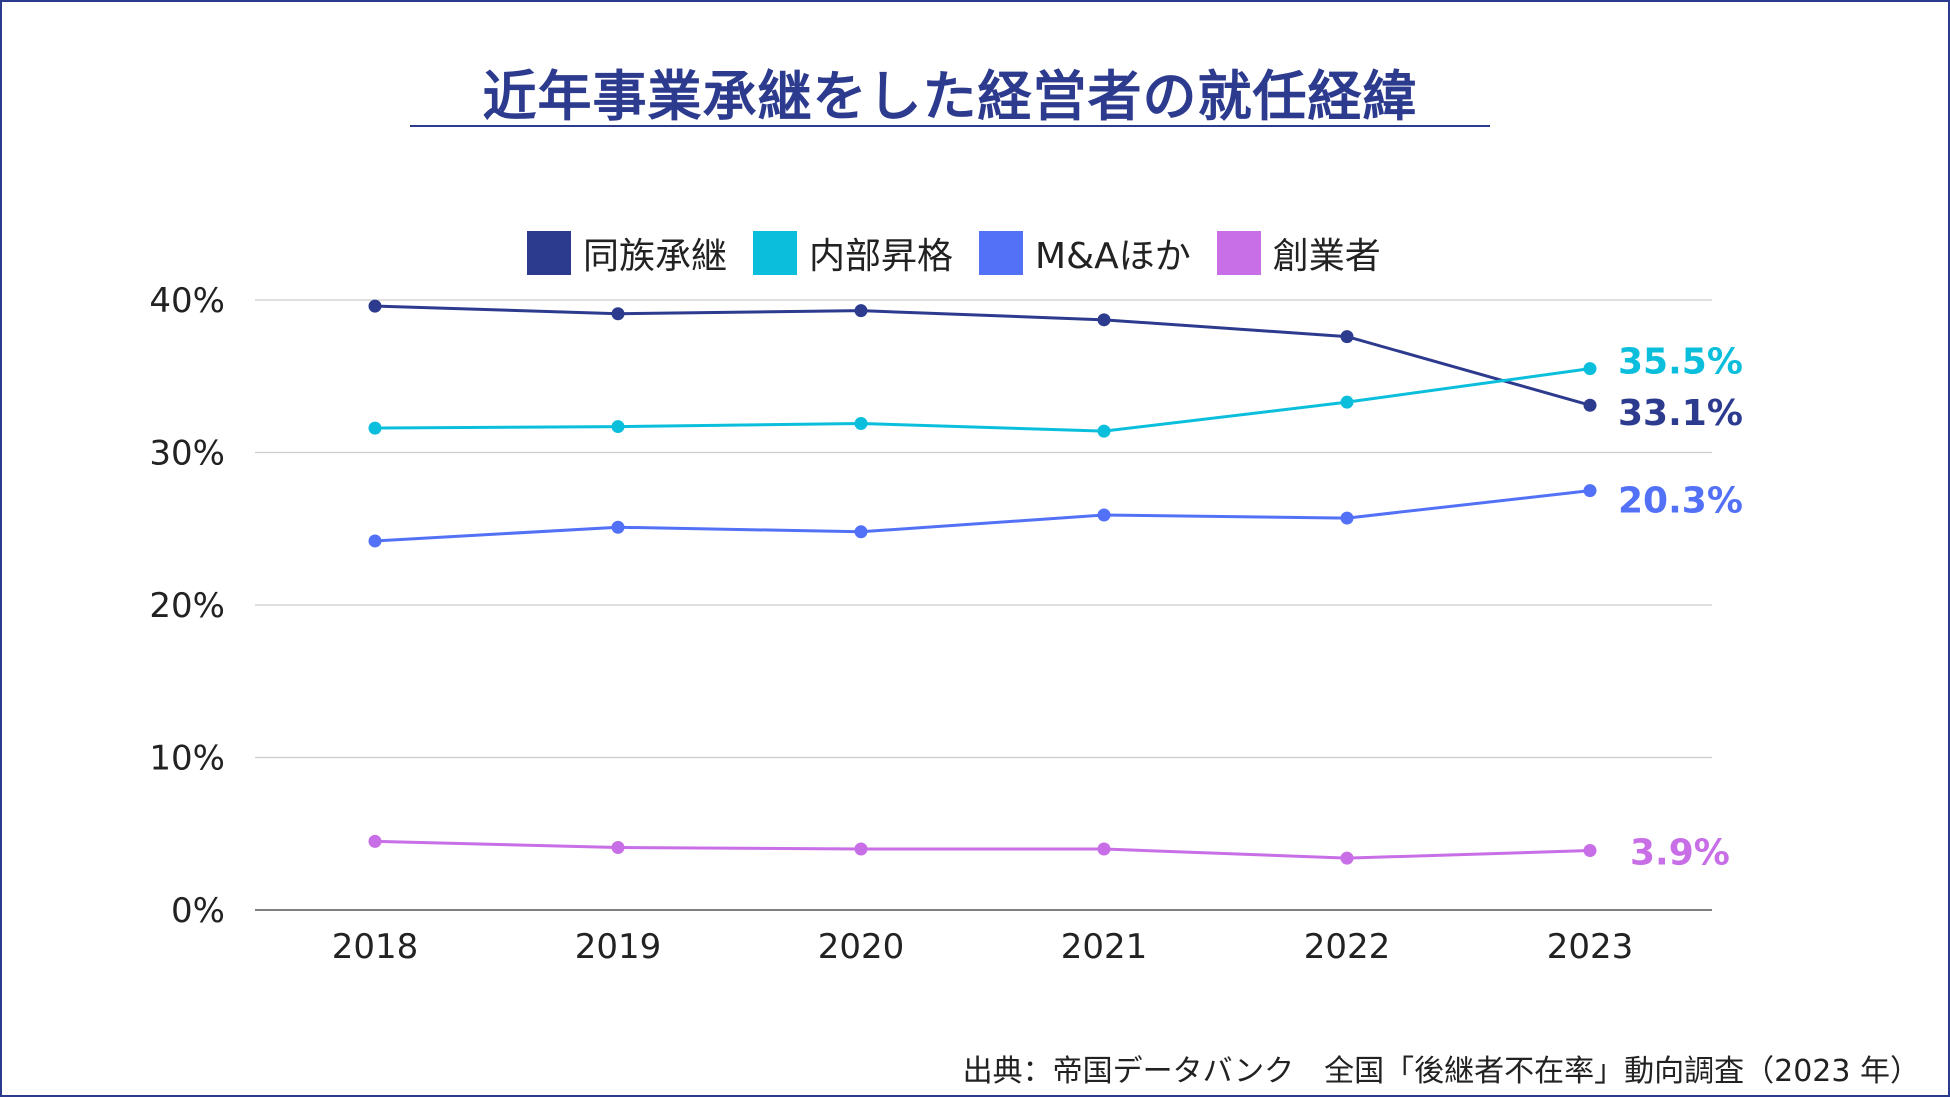  What do you see at coordinates (1590, 491) in the screenshot?
I see `data-point-s2-2023` at bounding box center [1590, 491].